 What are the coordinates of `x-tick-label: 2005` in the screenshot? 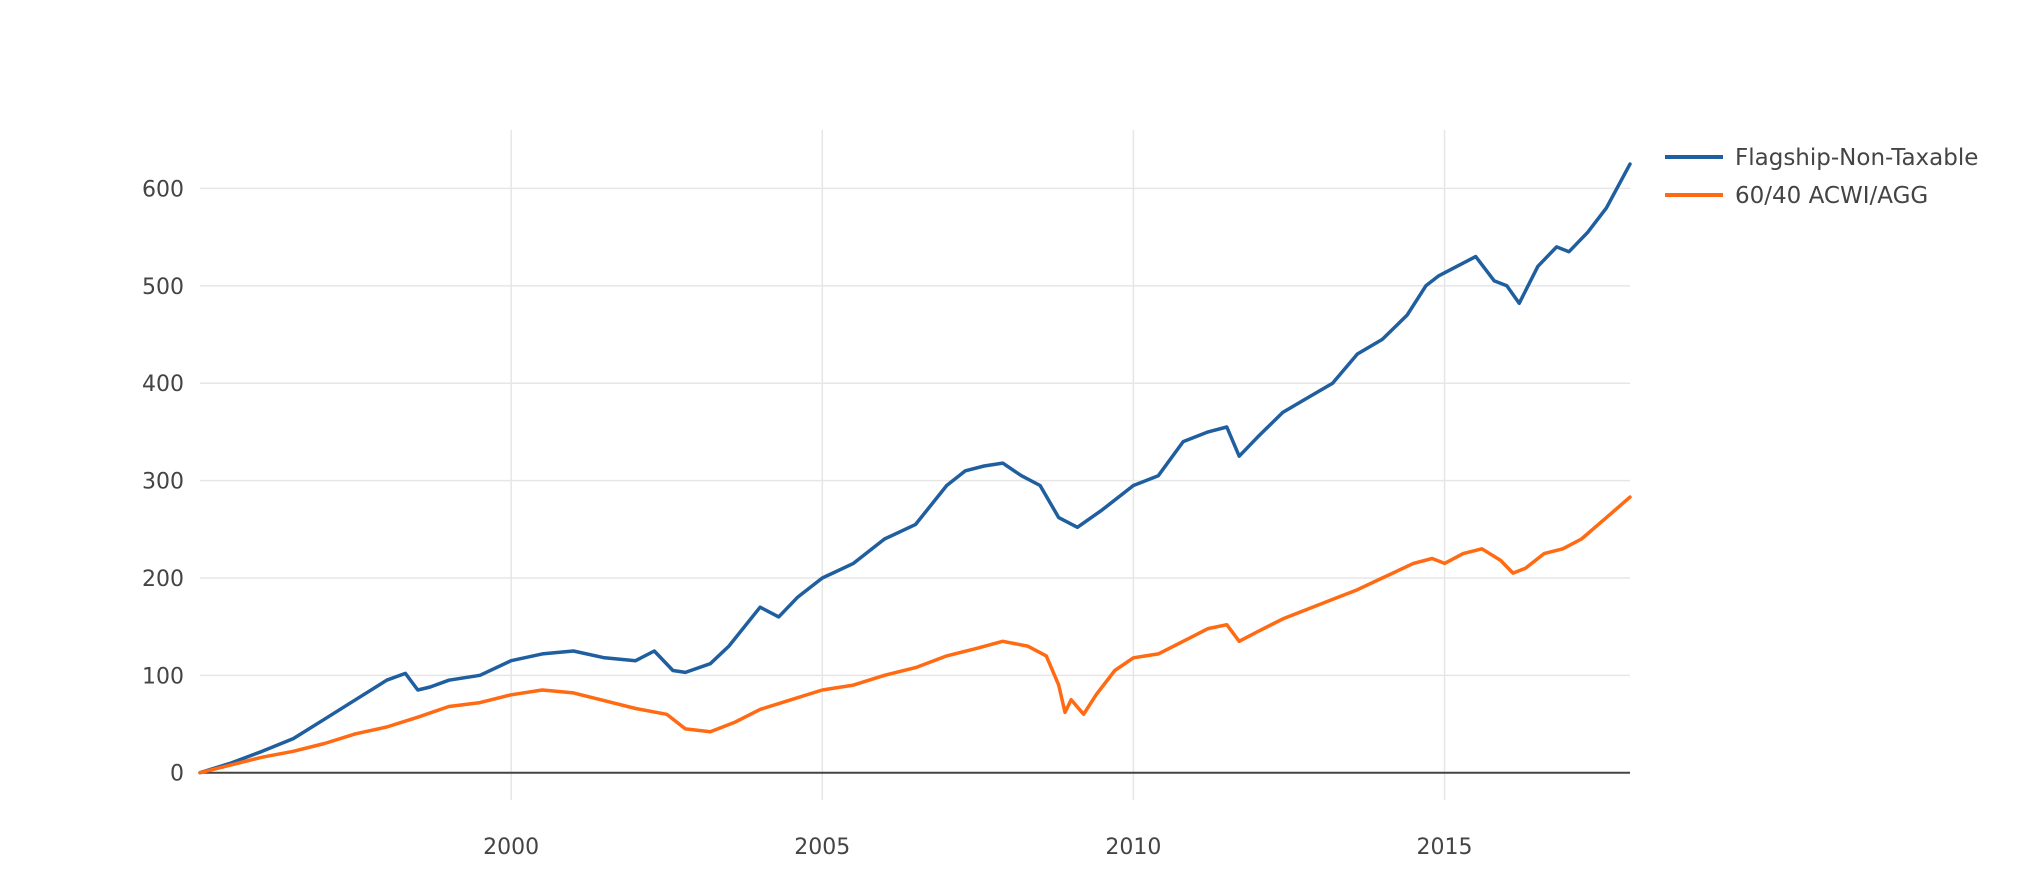 It's located at (822, 847).